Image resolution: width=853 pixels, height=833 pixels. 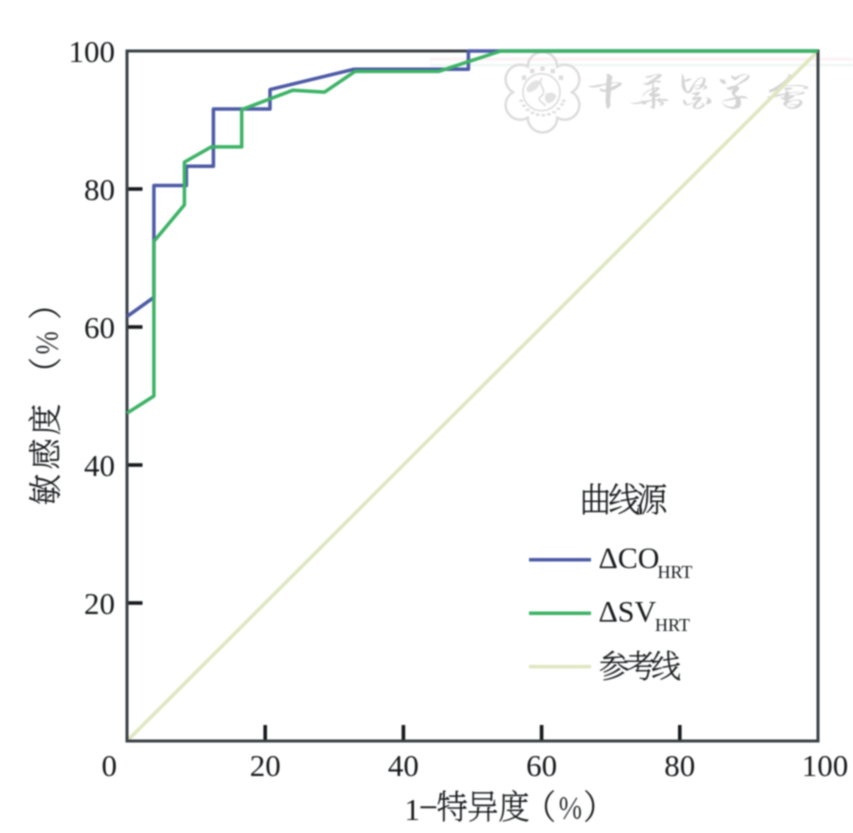 What do you see at coordinates (629, 558) in the screenshot?
I see `svg-text: ΔCO` at bounding box center [629, 558].